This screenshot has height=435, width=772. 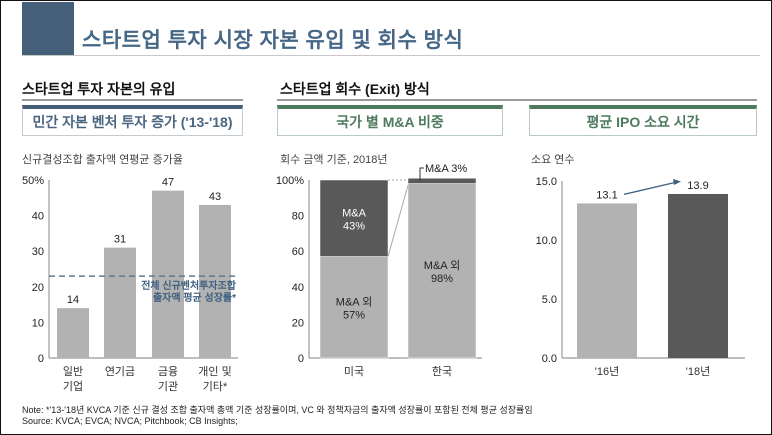 What do you see at coordinates (553, 160) in the screenshot?
I see `chart3-subtitle: 소요 연수` at bounding box center [553, 160].